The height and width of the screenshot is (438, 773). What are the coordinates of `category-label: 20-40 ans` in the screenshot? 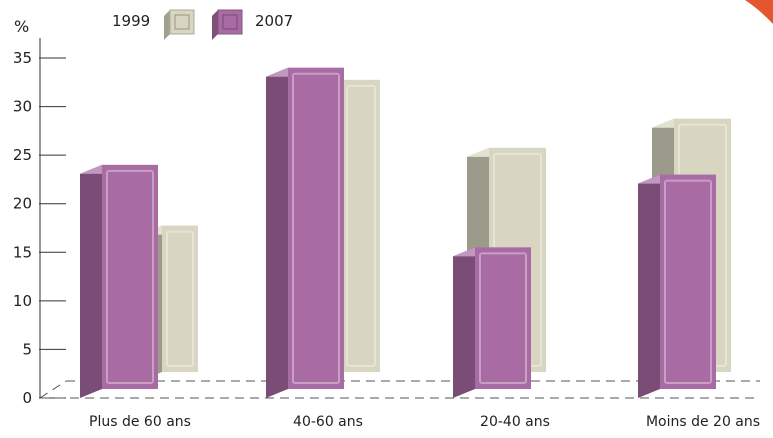 It's located at (515, 422).